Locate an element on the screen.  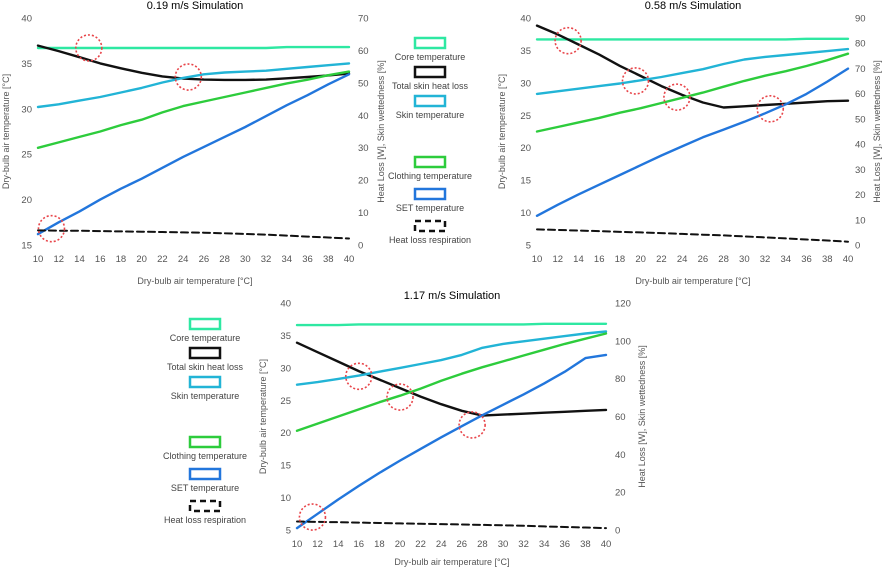
y2-tick-label: 10 is located at coordinates (860, 220).